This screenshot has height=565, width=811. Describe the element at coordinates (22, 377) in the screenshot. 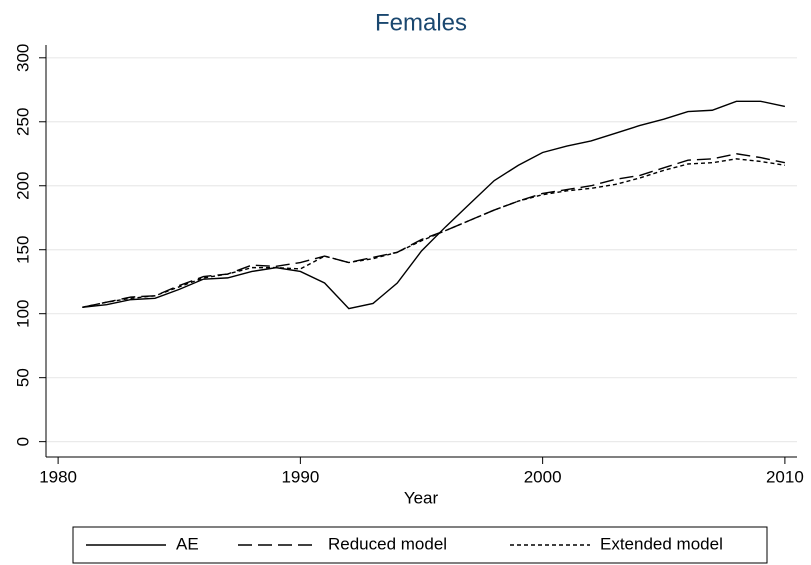

I see `y-tick-label: 50` at that location.